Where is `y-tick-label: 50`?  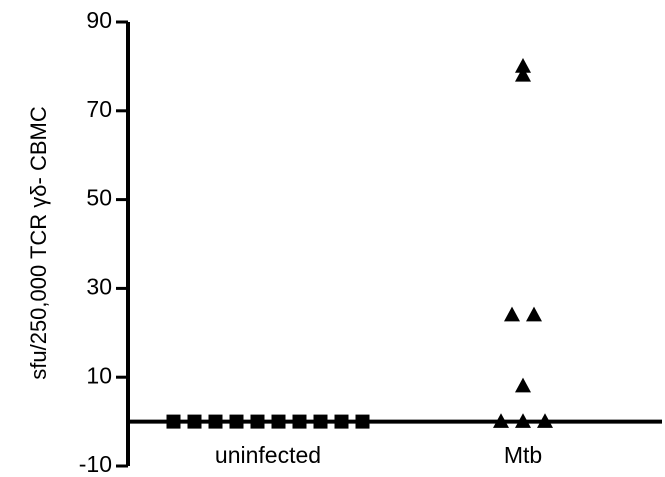
y-tick-label: 50 is located at coordinates (99, 198).